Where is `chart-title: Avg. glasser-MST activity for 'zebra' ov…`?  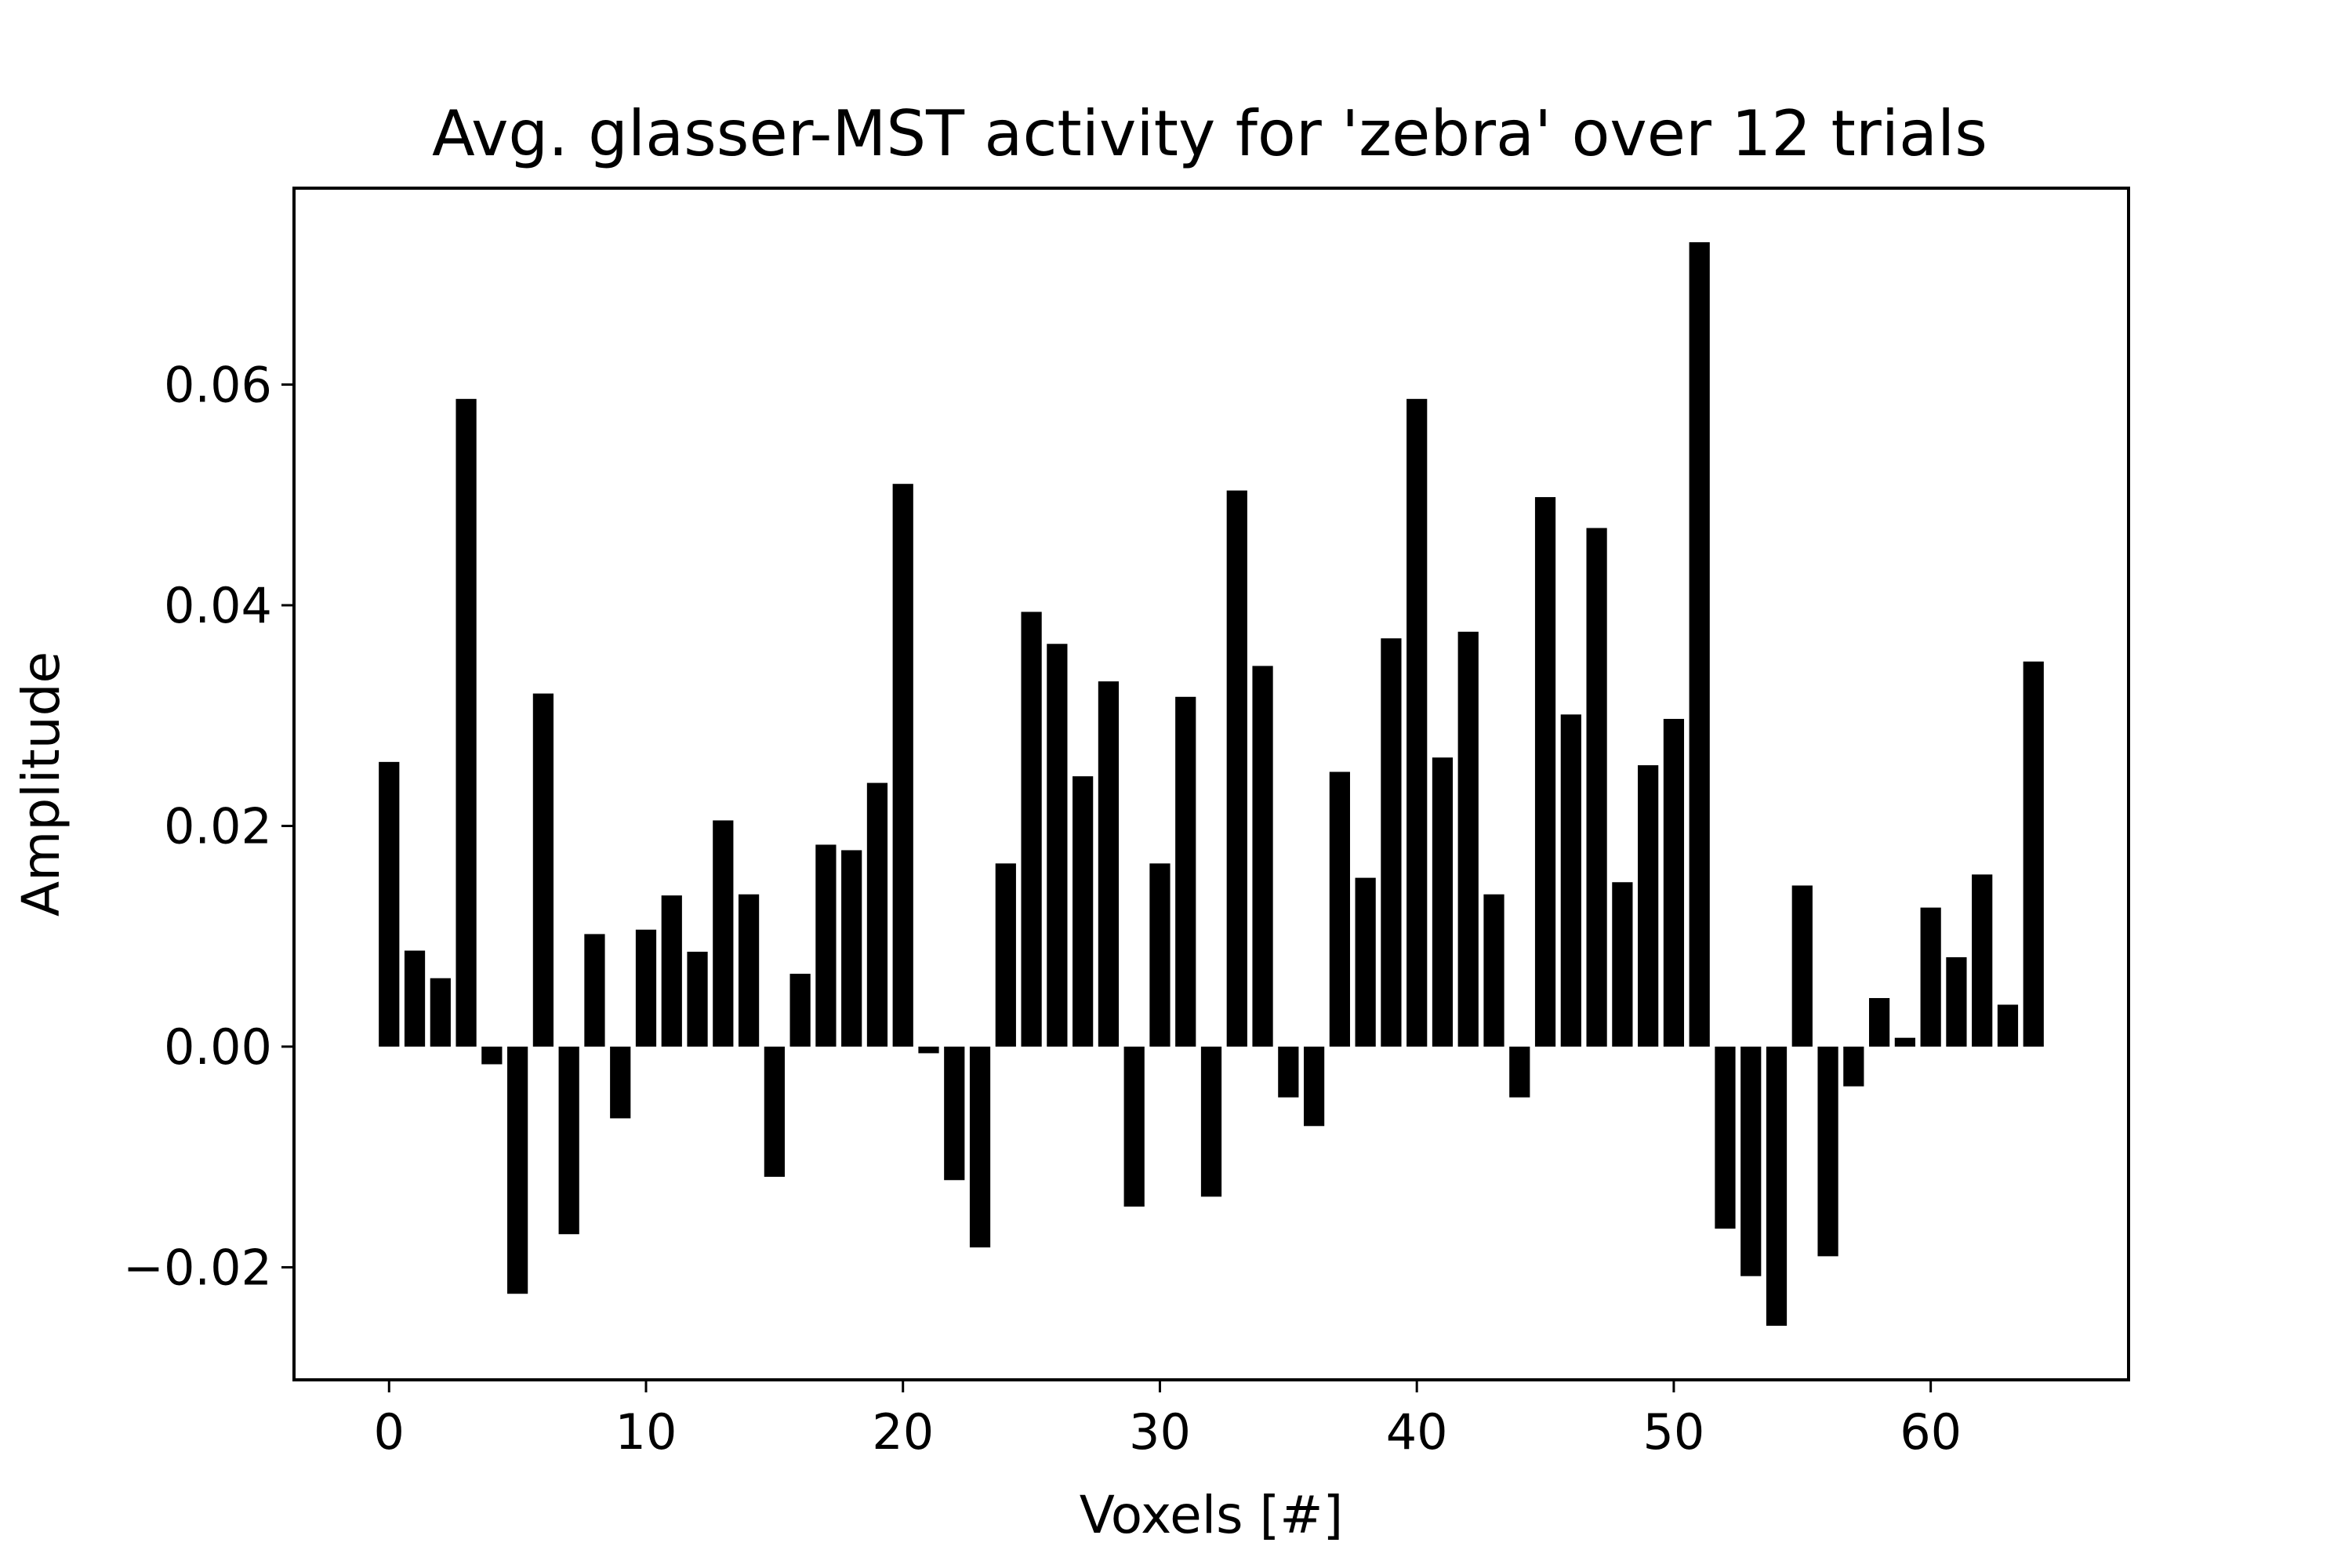
chart-title: Avg. glasser-MST activity for 'zebra' ov… is located at coordinates (1209, 133).